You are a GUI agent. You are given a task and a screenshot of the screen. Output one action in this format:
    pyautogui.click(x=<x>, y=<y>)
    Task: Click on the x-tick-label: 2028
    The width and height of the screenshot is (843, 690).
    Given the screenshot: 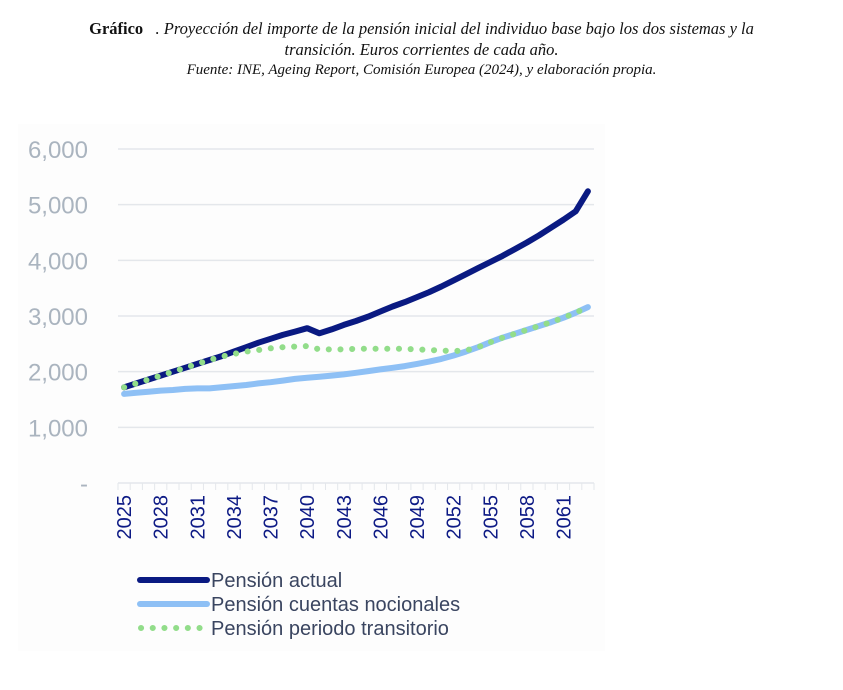 What is the action you would take?
    pyautogui.click(x=162, y=517)
    